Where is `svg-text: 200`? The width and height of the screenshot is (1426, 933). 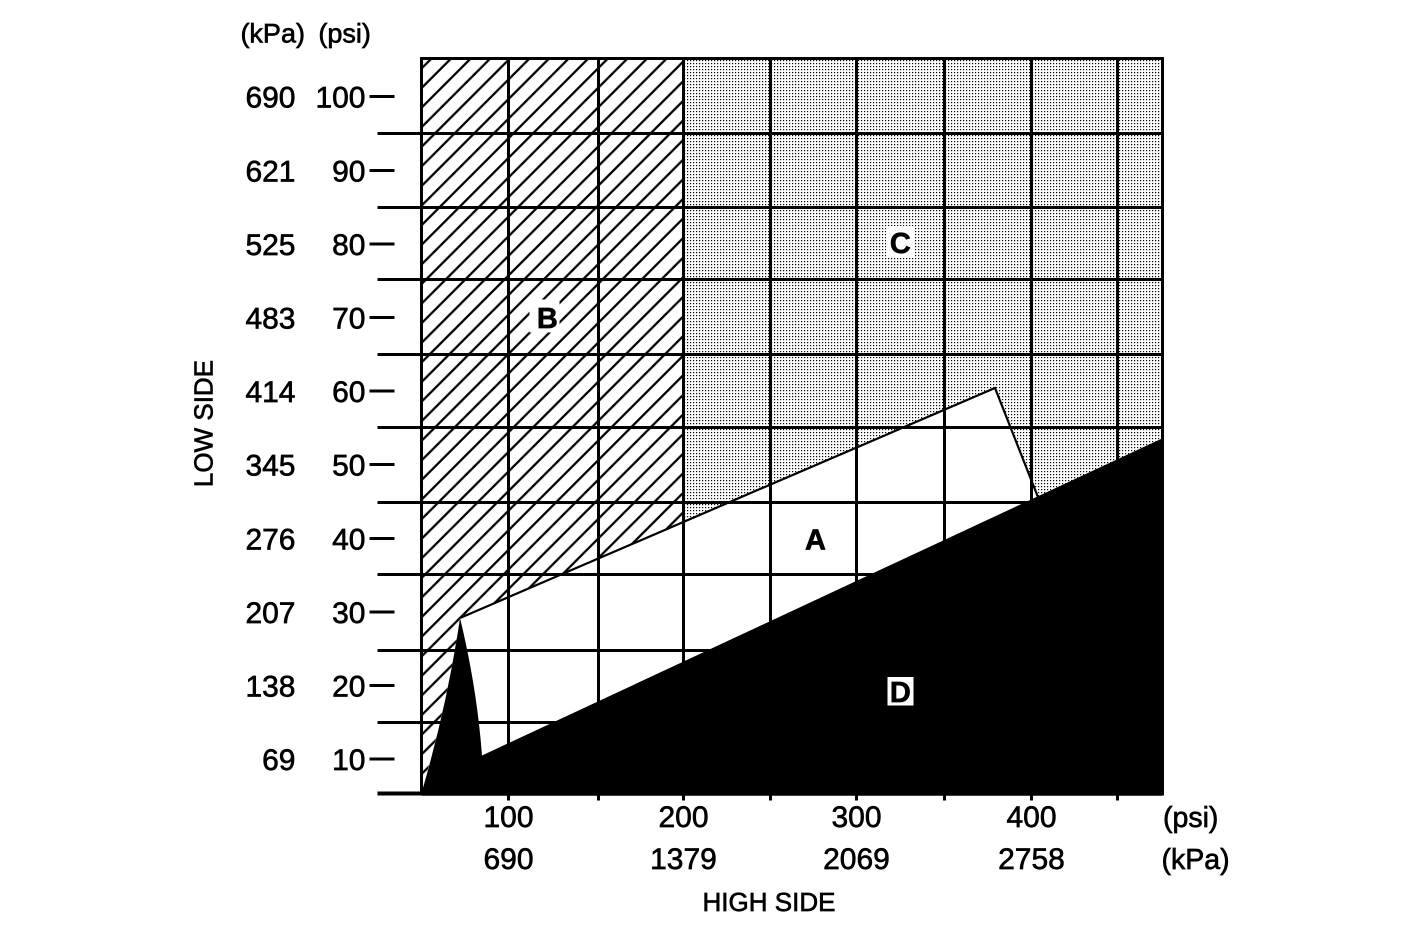 svg-text: 200 is located at coordinates (683, 817).